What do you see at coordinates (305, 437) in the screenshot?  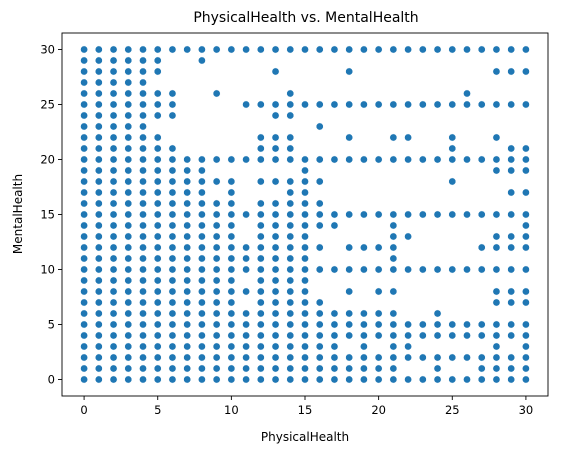 I see `x-axis-label: PhysicalHealth` at bounding box center [305, 437].